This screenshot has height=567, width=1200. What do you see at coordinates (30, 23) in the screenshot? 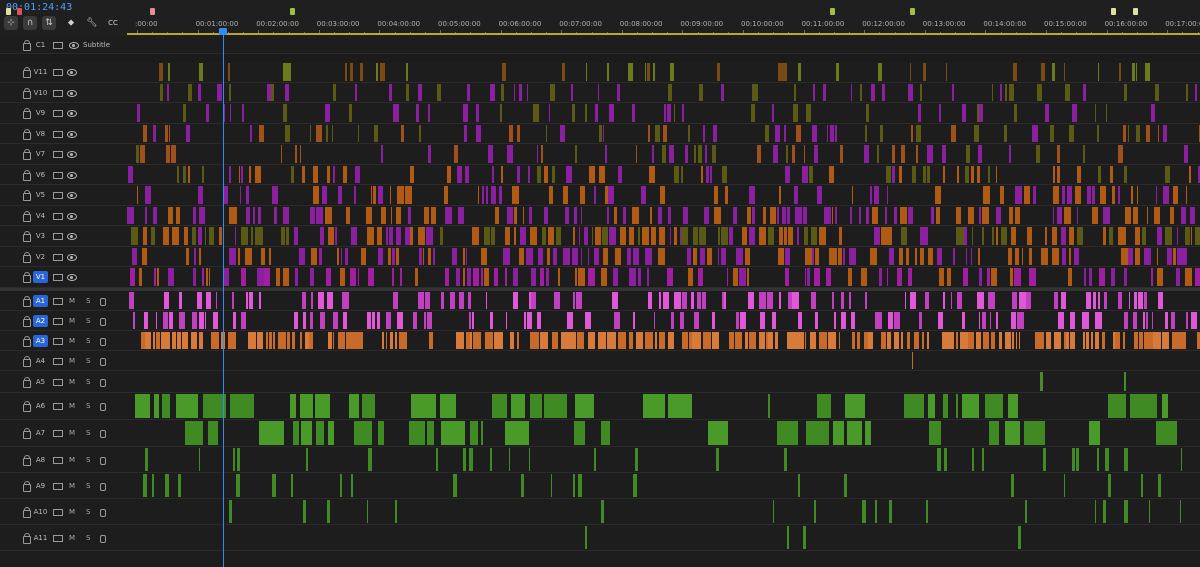
I see `snap-magnet-icon: ∩` at bounding box center [30, 23].